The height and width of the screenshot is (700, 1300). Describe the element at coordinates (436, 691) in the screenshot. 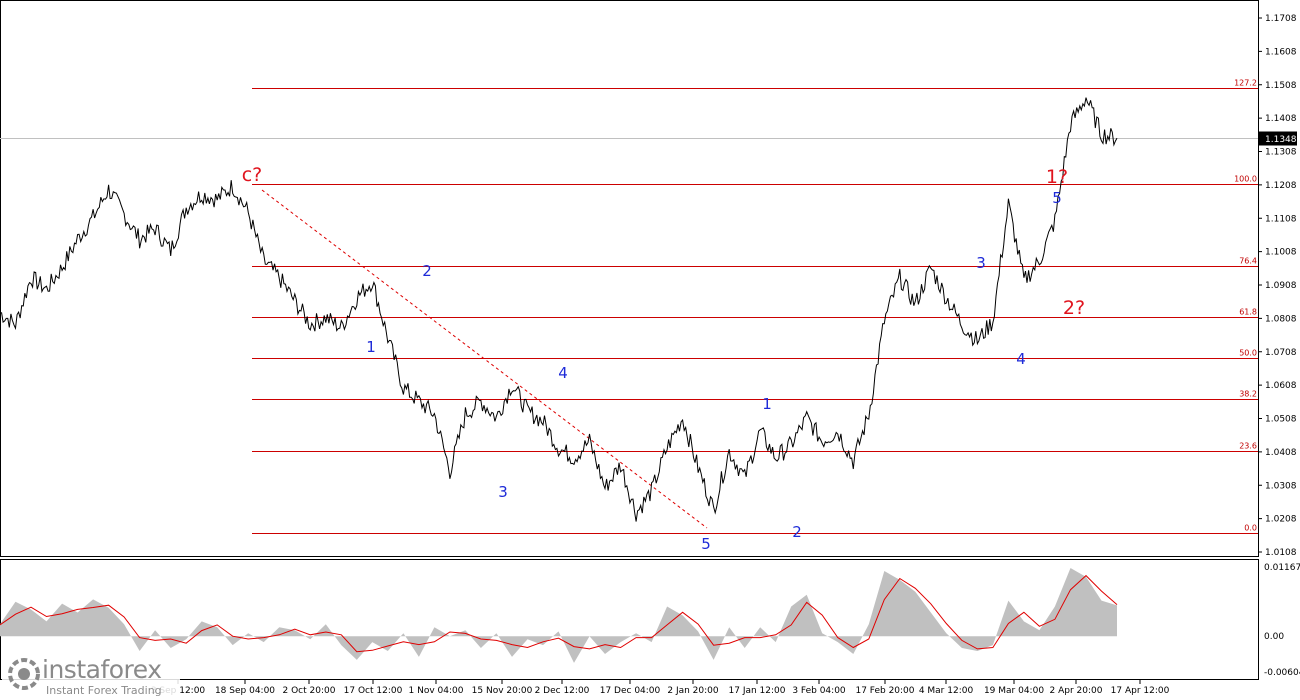

I see `time-tick-label: 1 Nov 04:00` at that location.